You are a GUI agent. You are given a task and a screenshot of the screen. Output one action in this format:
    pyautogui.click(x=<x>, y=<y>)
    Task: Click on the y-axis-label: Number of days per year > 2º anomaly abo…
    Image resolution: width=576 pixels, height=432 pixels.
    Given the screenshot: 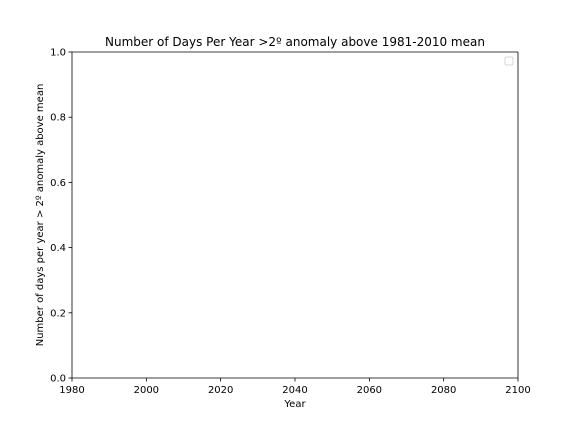 What is the action you would take?
    pyautogui.click(x=40, y=215)
    